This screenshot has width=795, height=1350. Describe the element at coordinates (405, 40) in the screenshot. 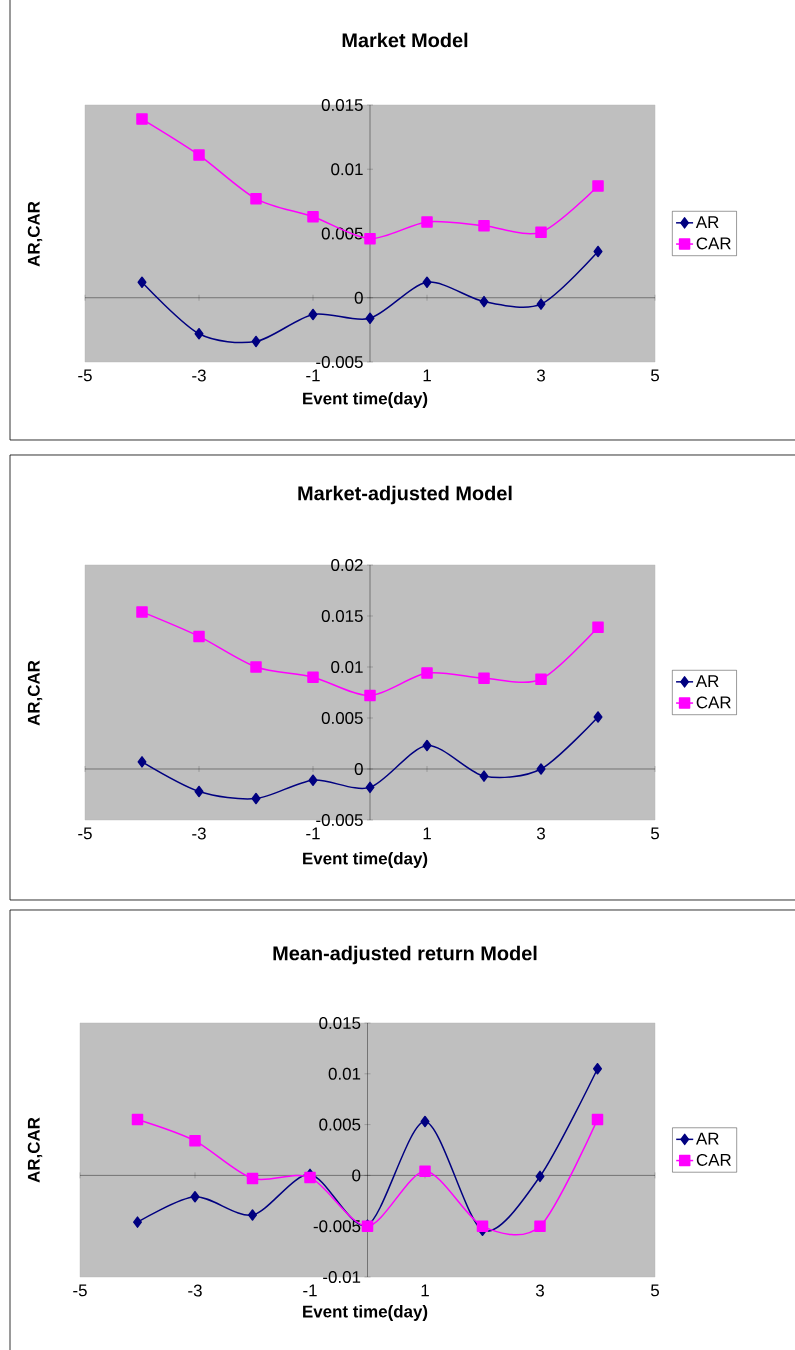

I see `chart-title: Market Model` at that location.